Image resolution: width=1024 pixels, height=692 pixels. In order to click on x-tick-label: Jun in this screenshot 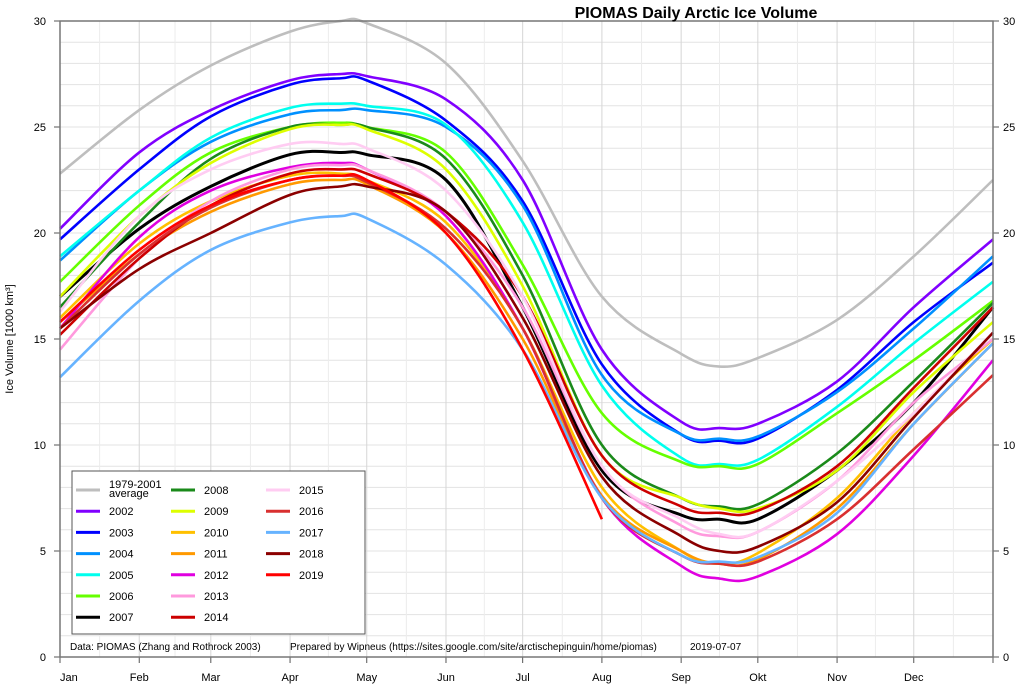, I will do `click(446, 678)`.